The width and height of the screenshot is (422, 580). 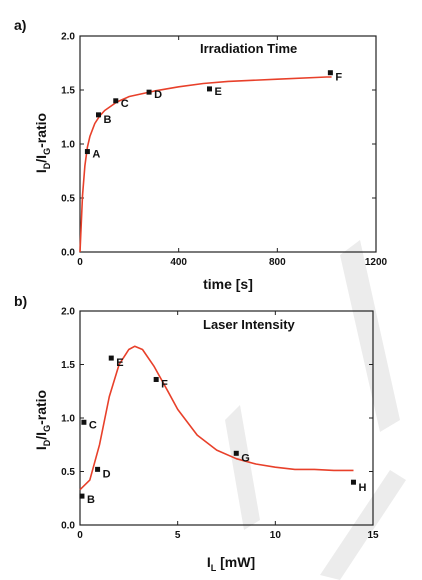 What do you see at coordinates (20, 25) in the screenshot?
I see `panel-a-letter: a)` at bounding box center [20, 25].